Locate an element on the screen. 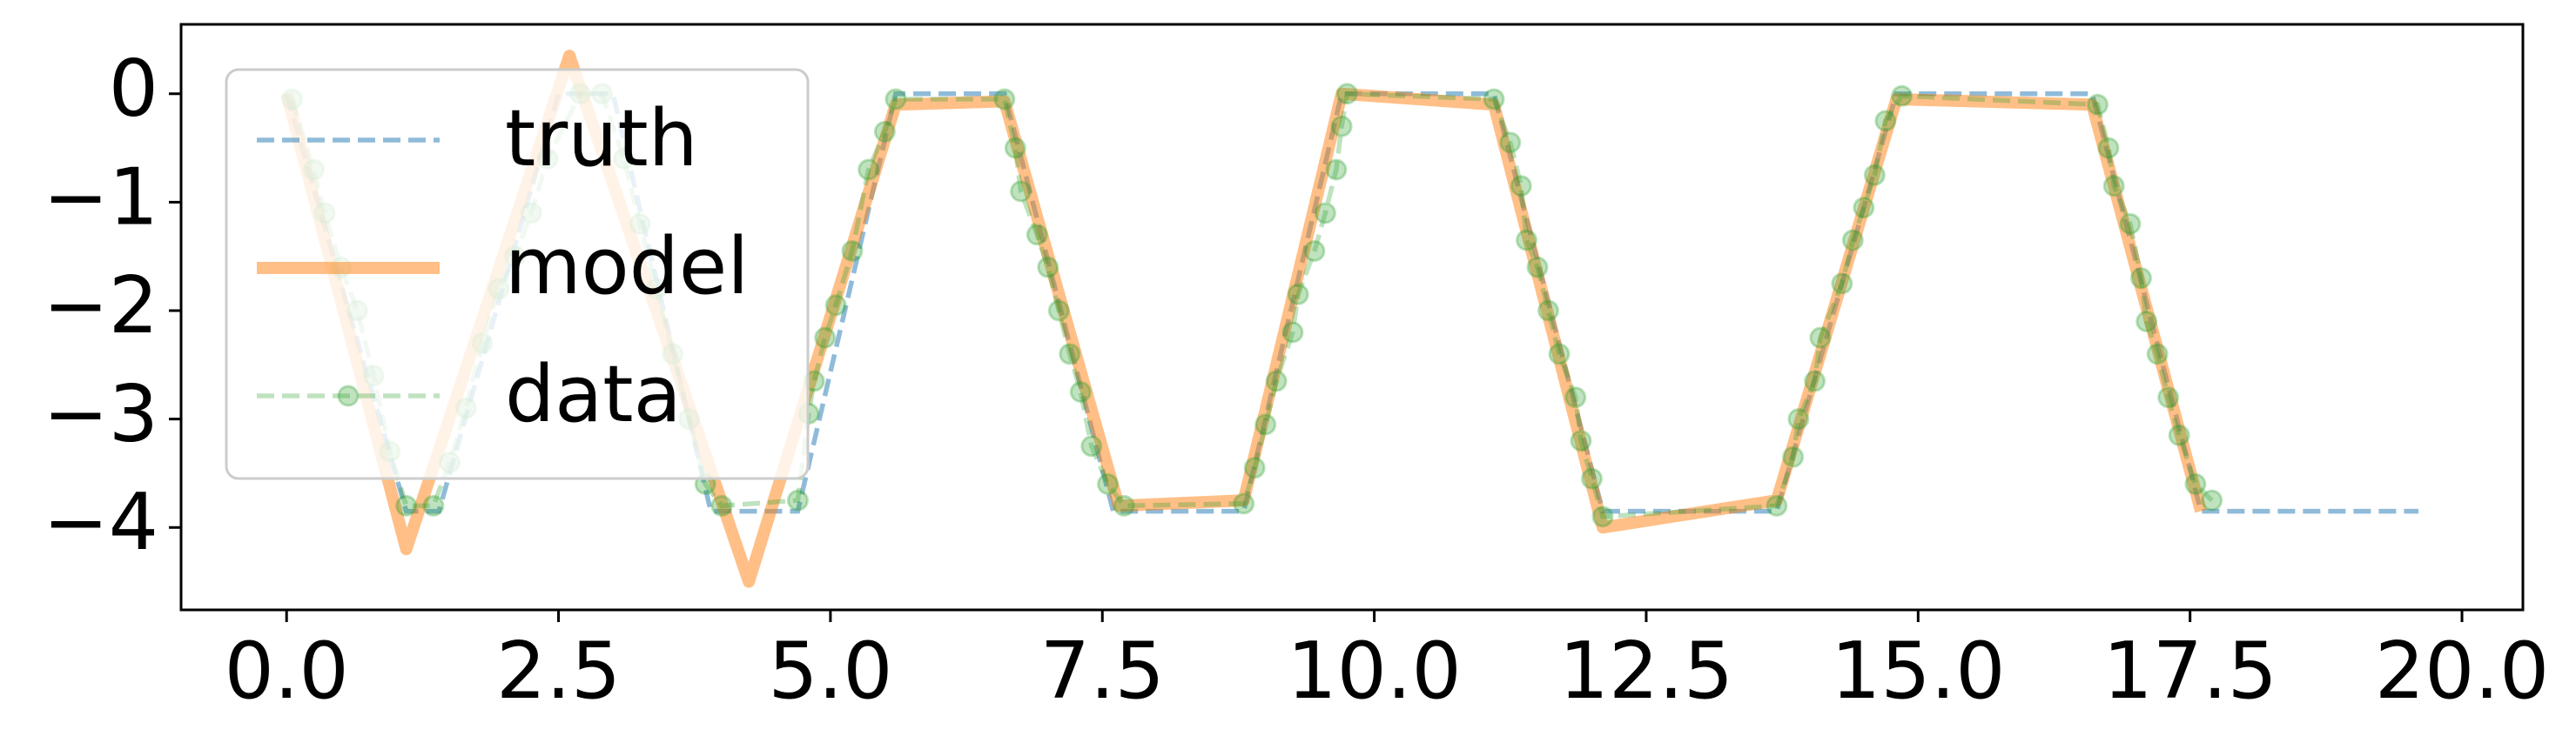  legend: truth model data is located at coordinates (517, 274).